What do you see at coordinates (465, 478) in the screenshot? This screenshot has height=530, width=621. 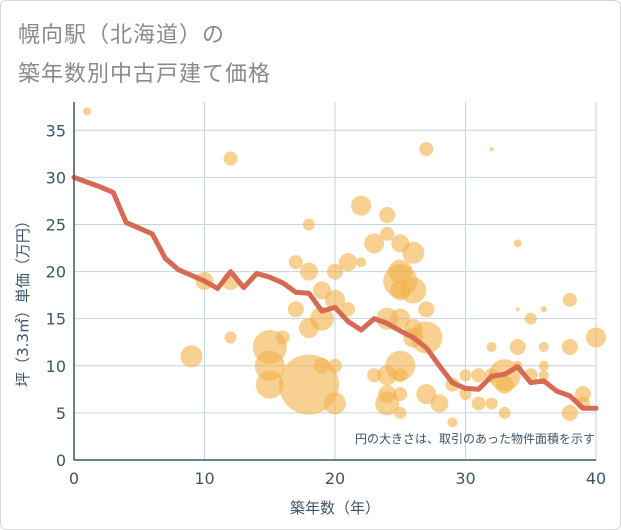 I see `x-tick-label: 30` at bounding box center [465, 478].